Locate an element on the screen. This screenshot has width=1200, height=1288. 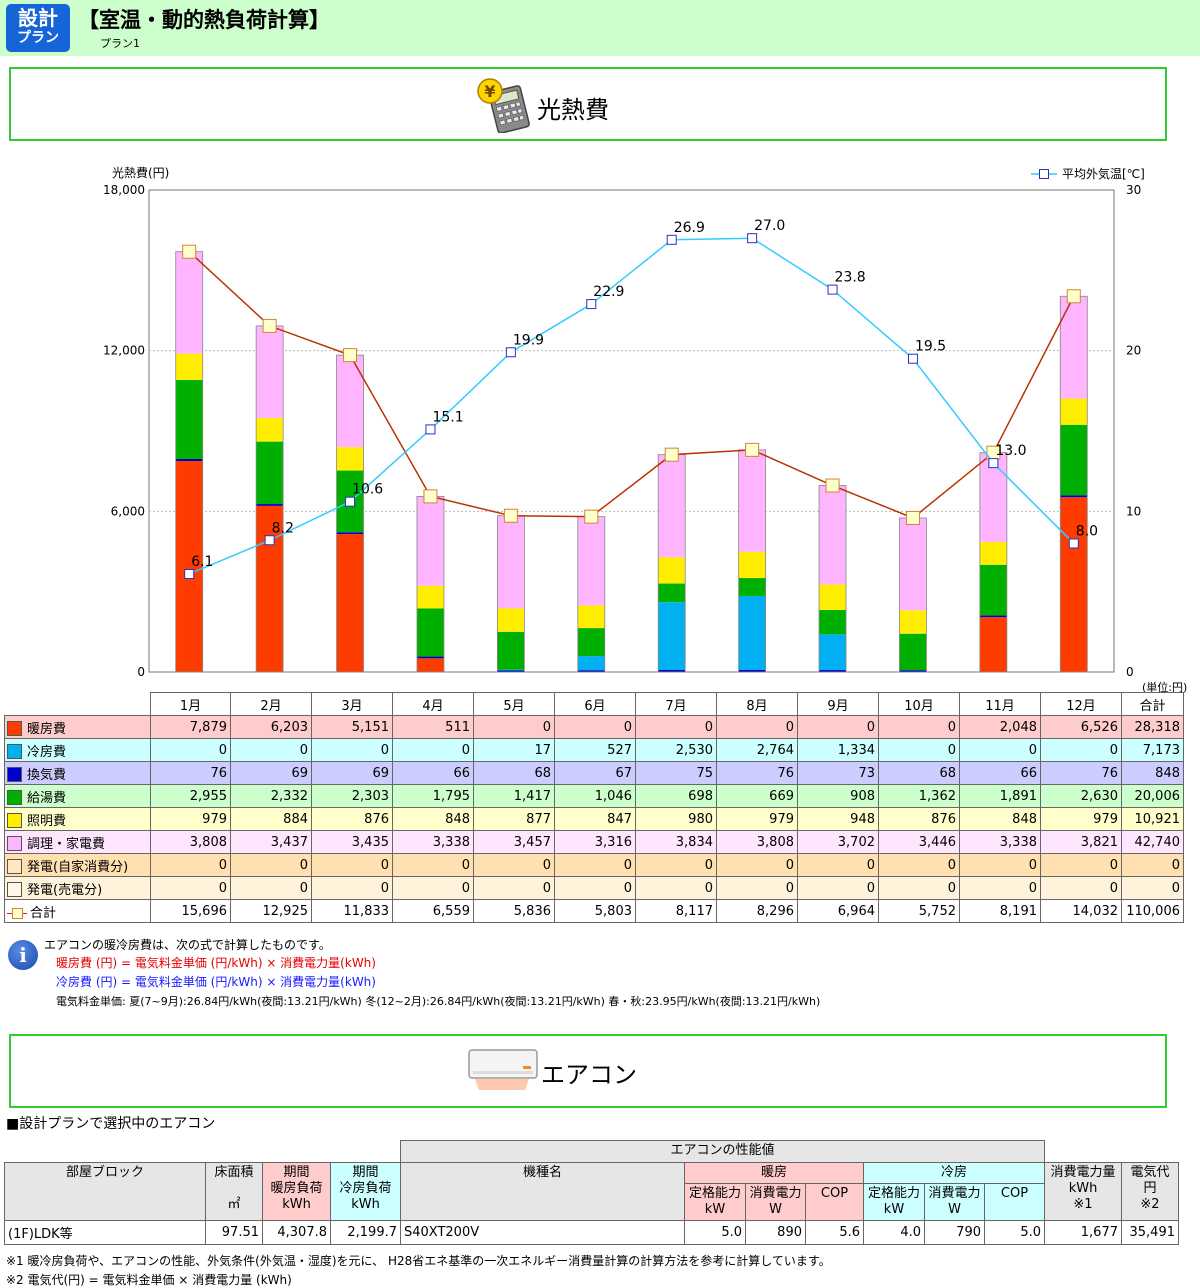
cell-value: 12,925 is located at coordinates (271, 911).